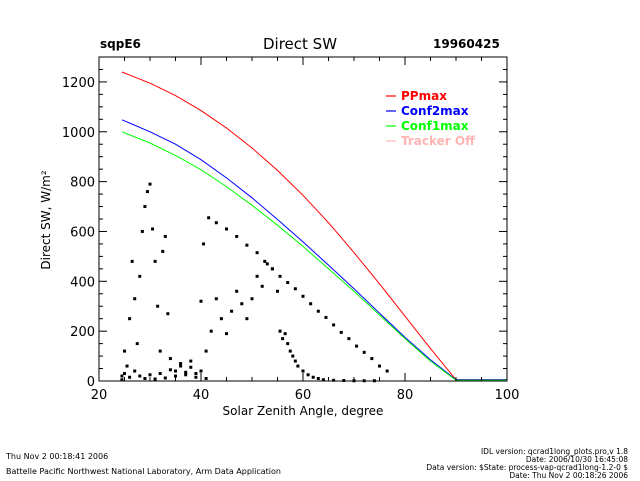  I want to click on y-tick-label: 800, so click(82, 183).